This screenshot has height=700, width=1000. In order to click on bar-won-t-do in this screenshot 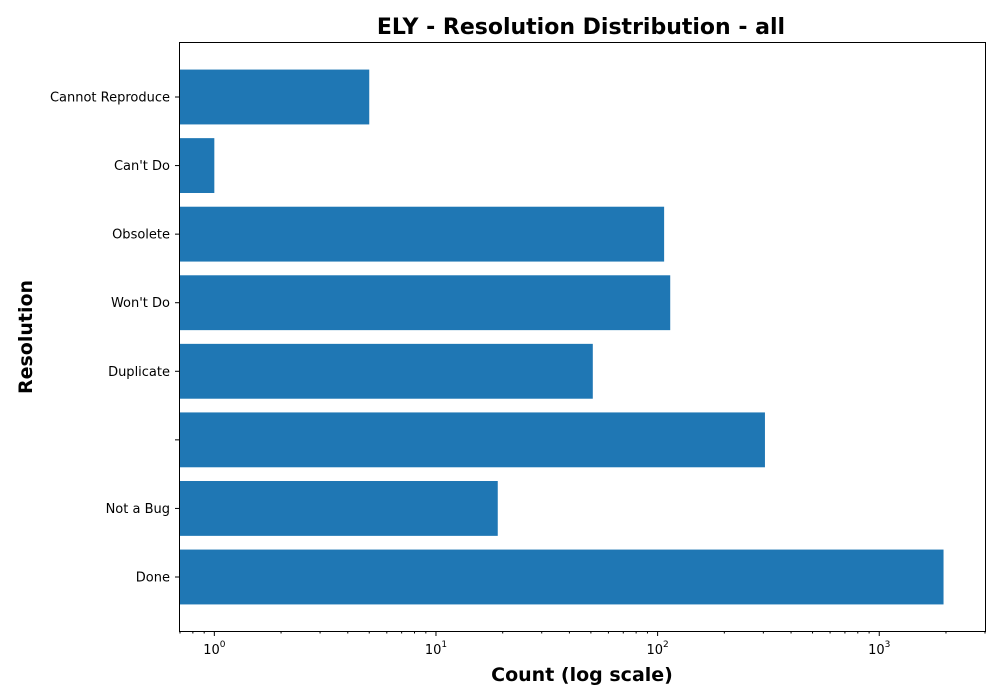, I will do `click(425, 303)`.